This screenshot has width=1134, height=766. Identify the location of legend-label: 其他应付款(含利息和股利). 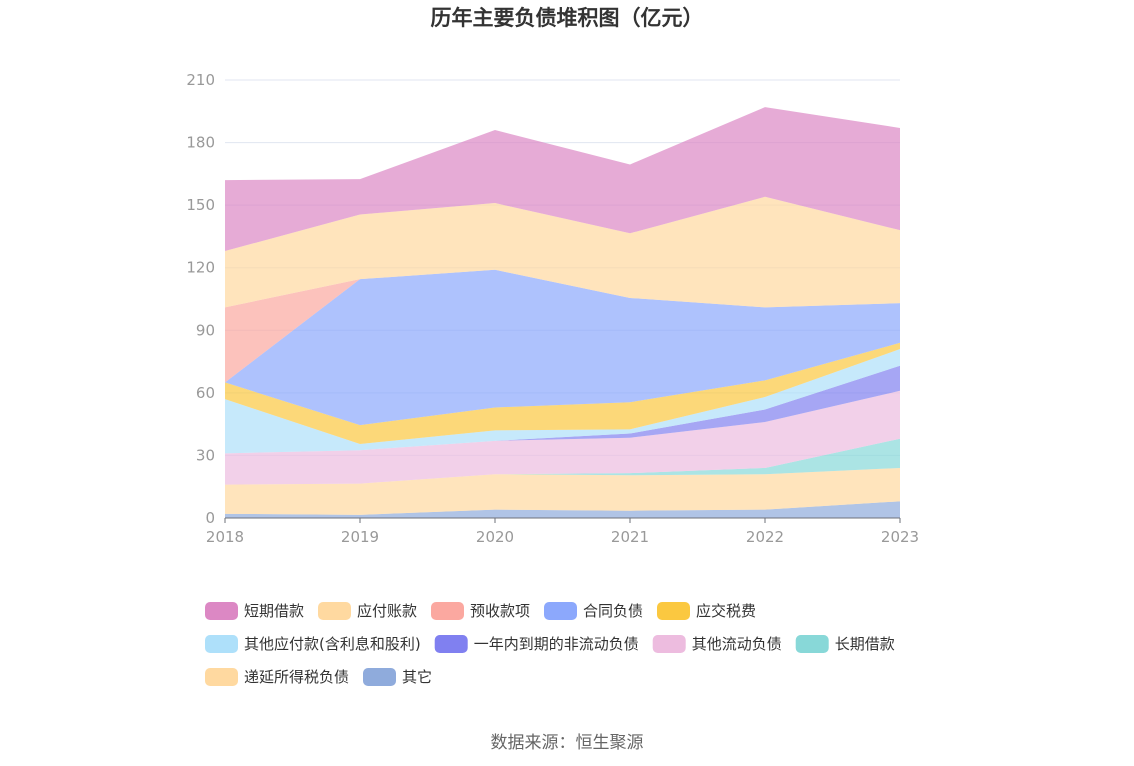
(332, 644).